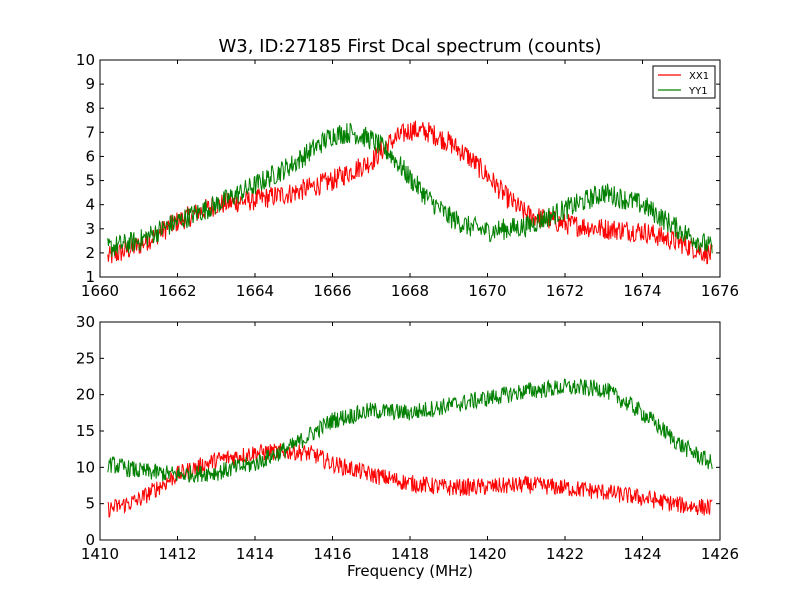 This screenshot has width=800, height=600. What do you see at coordinates (720, 291) in the screenshot?
I see `x-tick-label: 1676` at bounding box center [720, 291].